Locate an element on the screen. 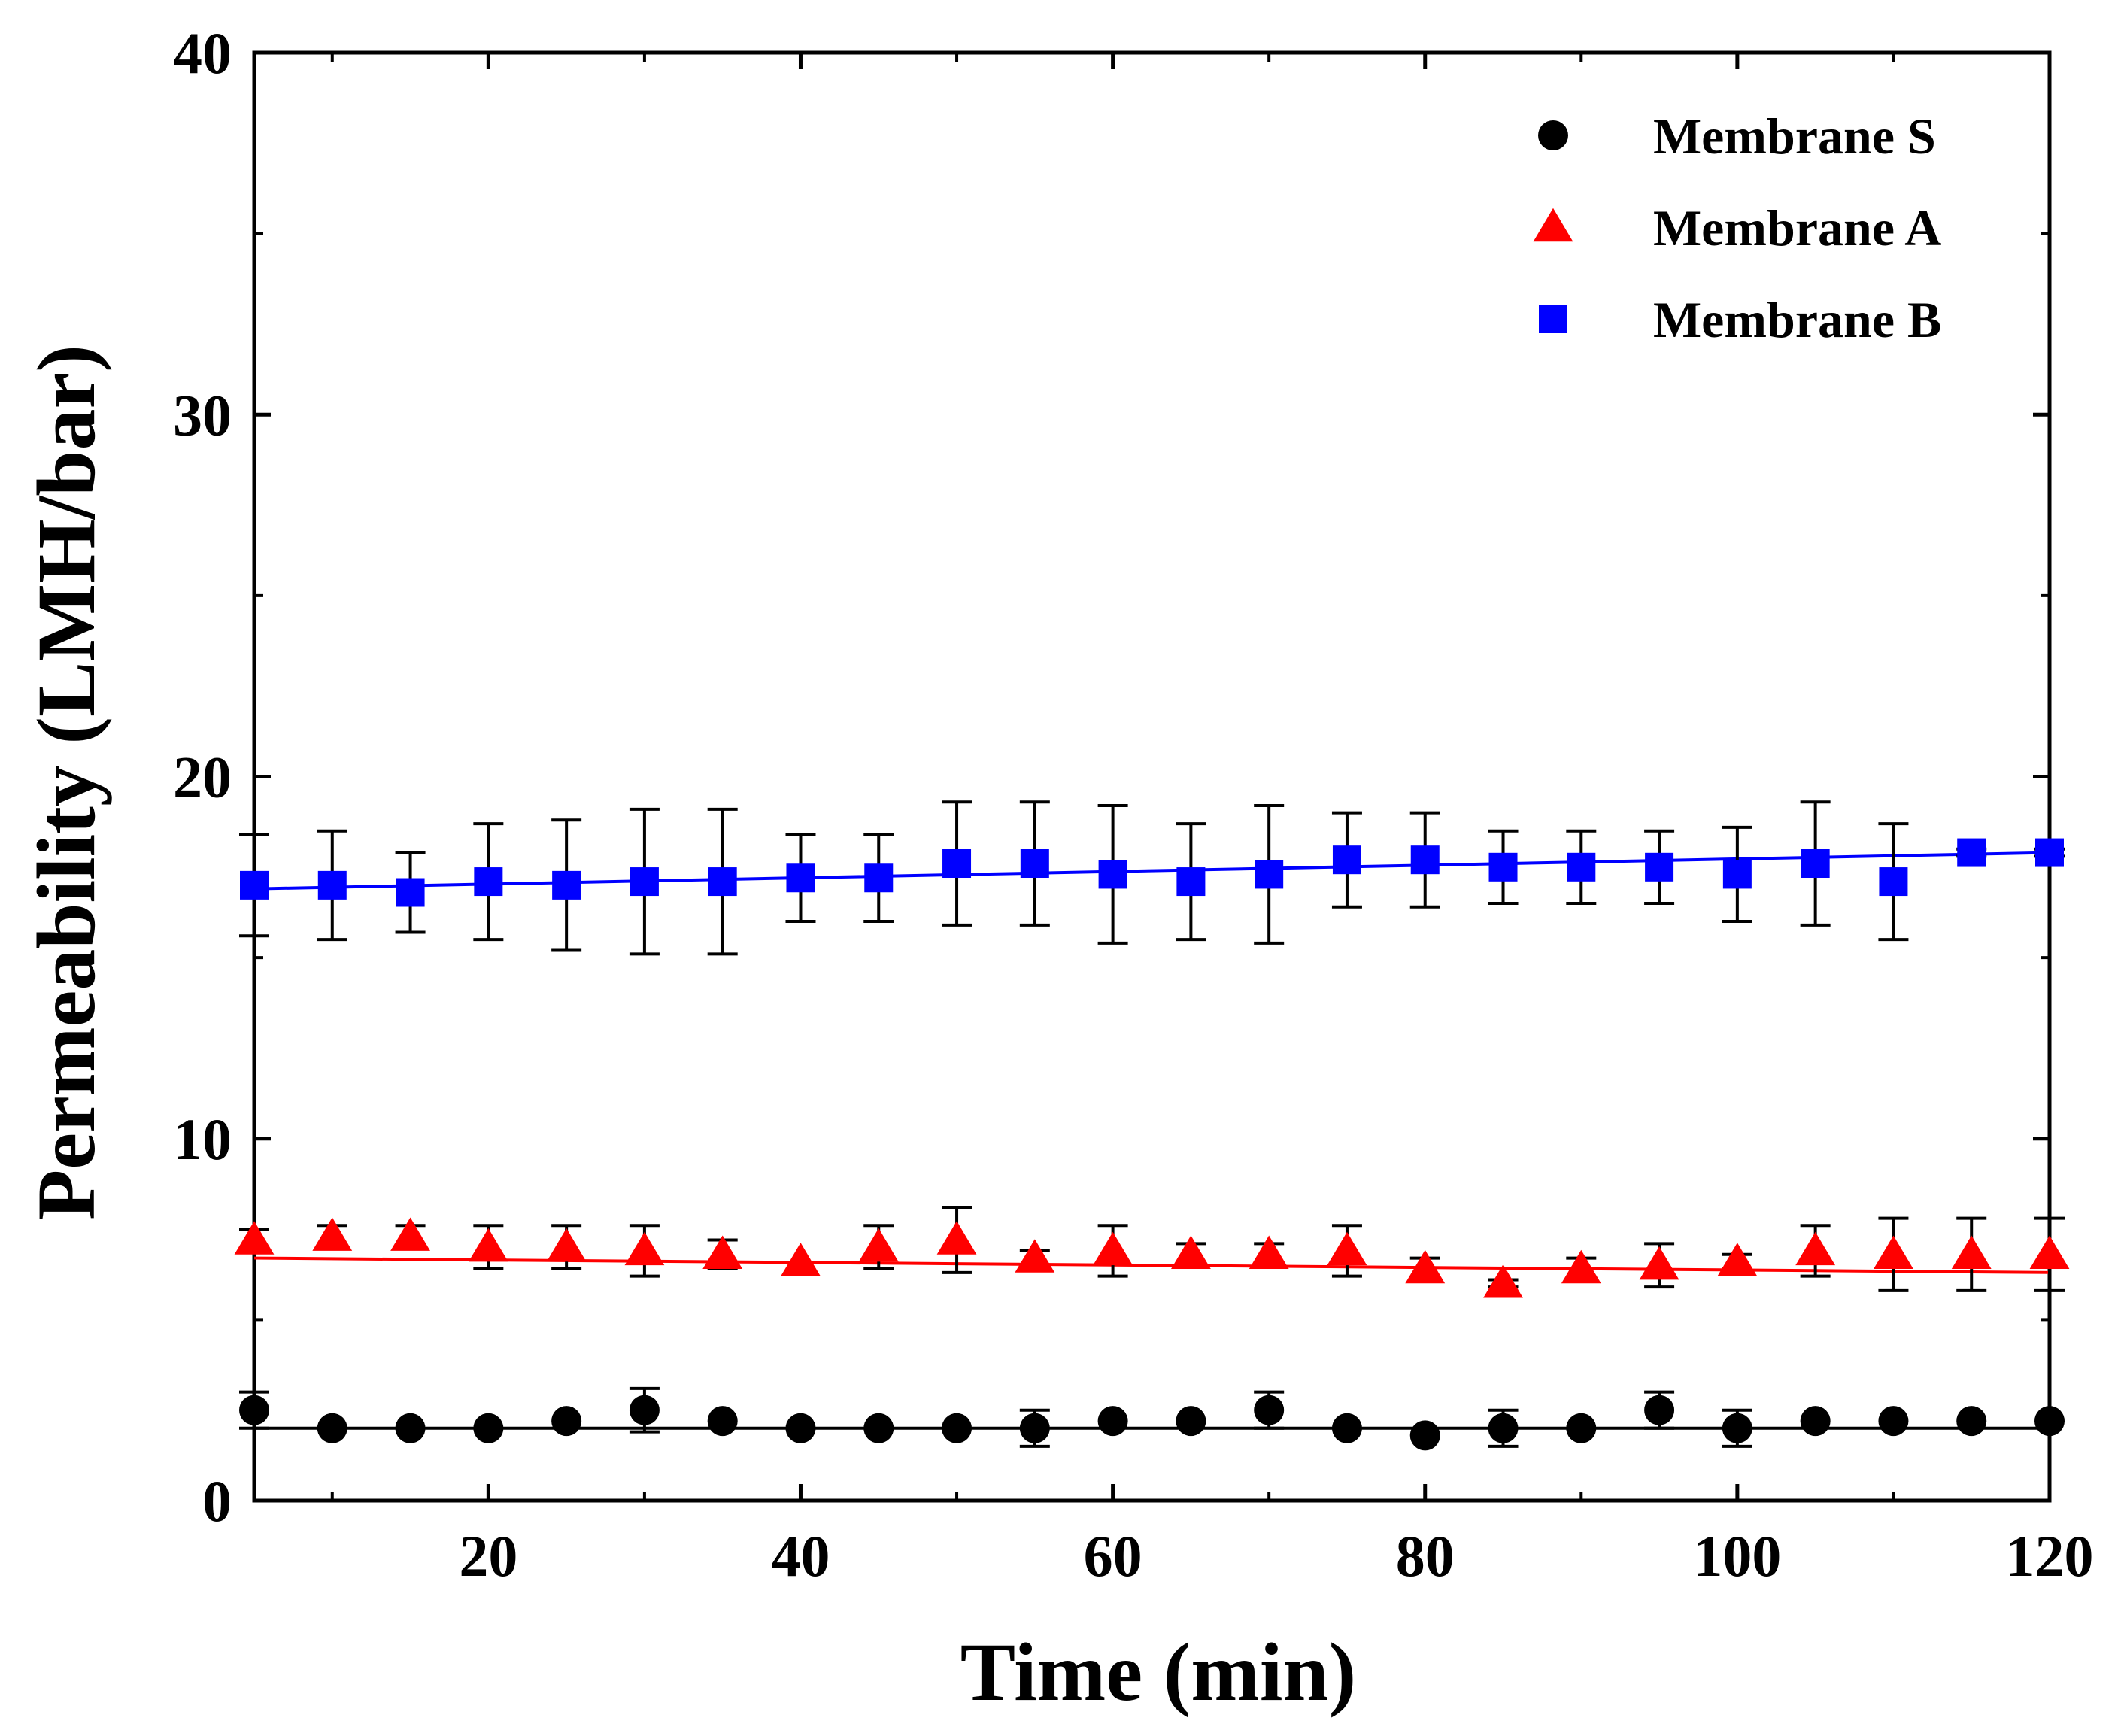 This screenshot has width=2127, height=1736. y-axis-title: Permeability (LMH/bar) is located at coordinates (66, 782).